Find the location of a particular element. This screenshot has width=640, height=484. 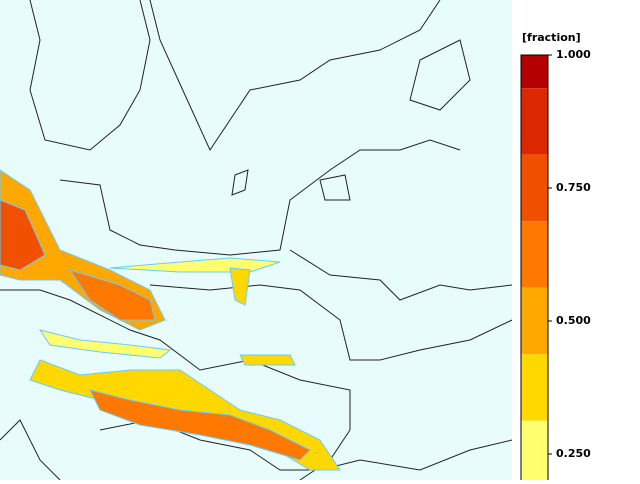

colorbar-tick-label: 0.250 is located at coordinates (573, 453).